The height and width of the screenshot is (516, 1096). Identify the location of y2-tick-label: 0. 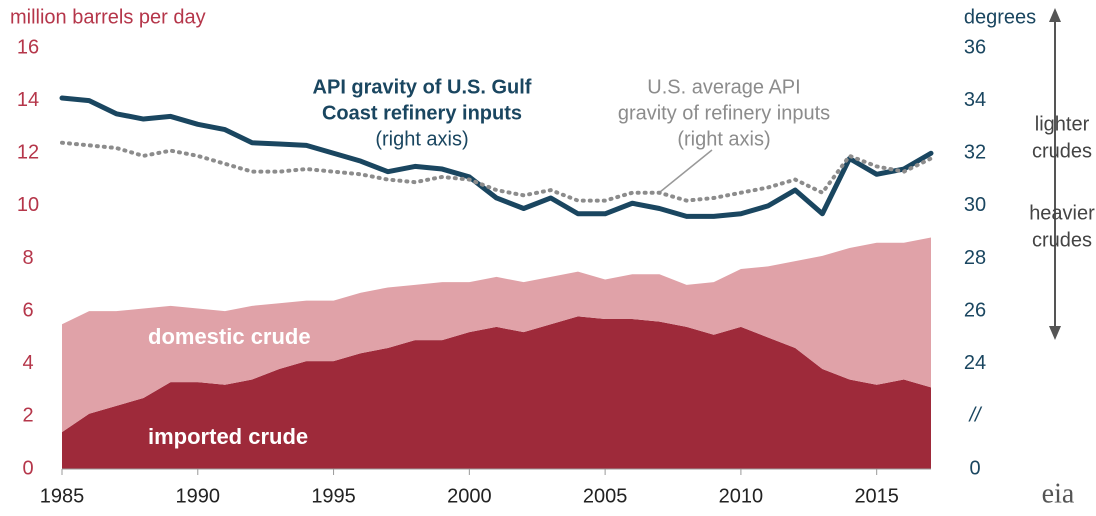
(974, 468).